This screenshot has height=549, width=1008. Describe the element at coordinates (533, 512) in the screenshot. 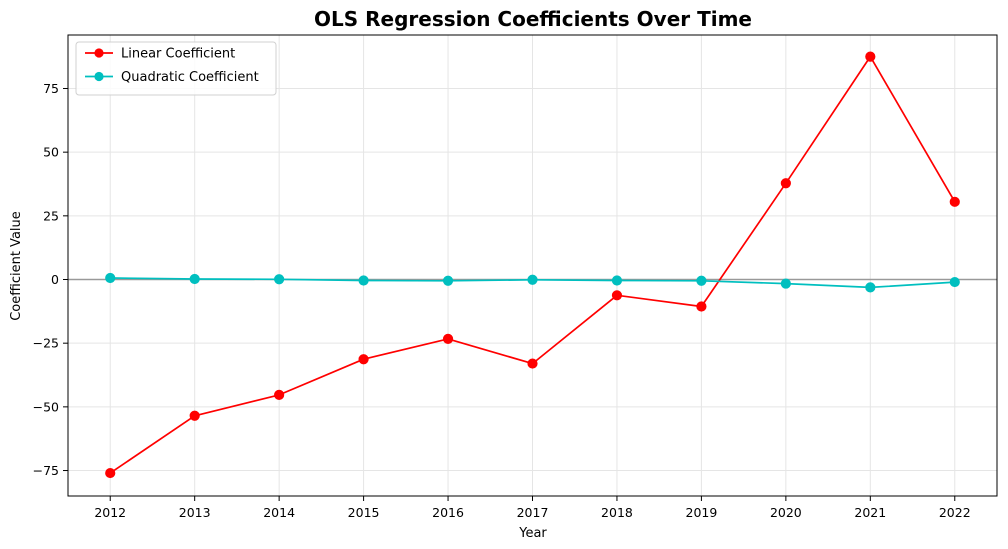

I see `x-tick-label: 2017` at that location.